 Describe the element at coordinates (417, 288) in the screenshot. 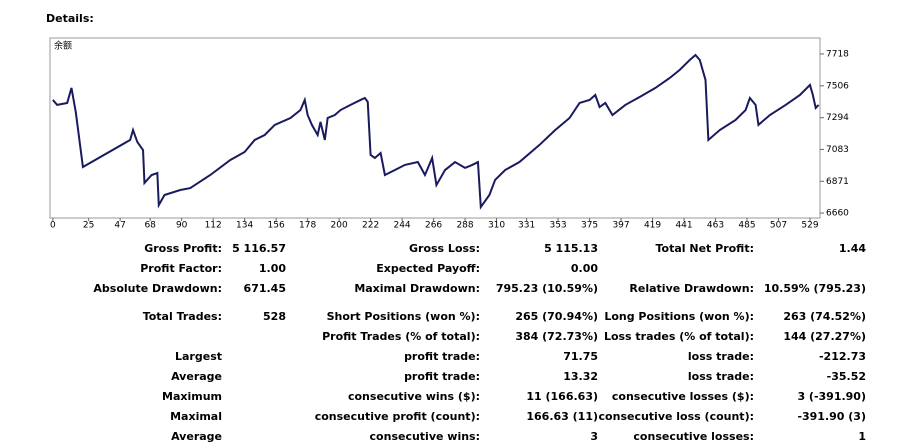

I see `field-label: Maximal Drawdown:` at that location.